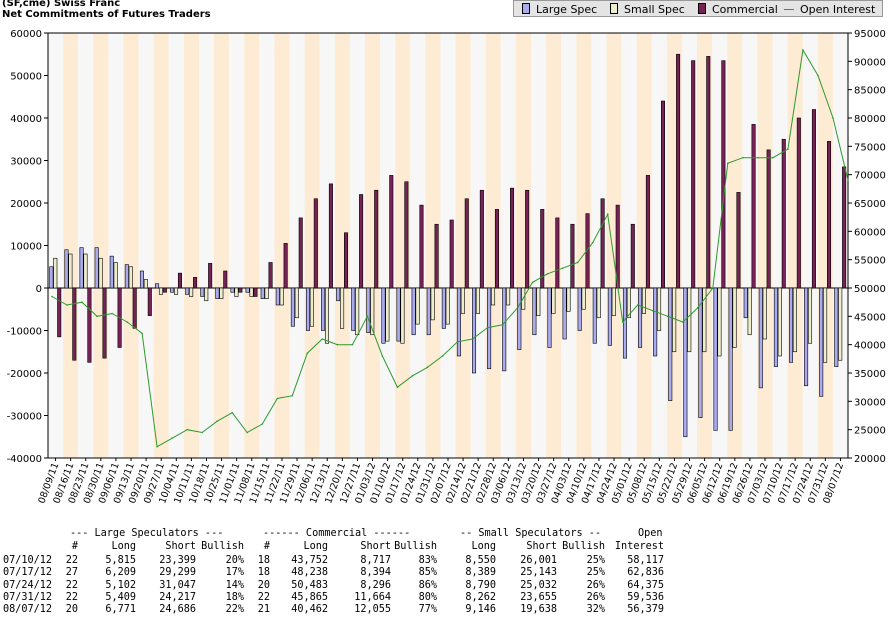  I want to click on chart-subtitle: Net Commitments of Futures Traders, so click(106, 14).